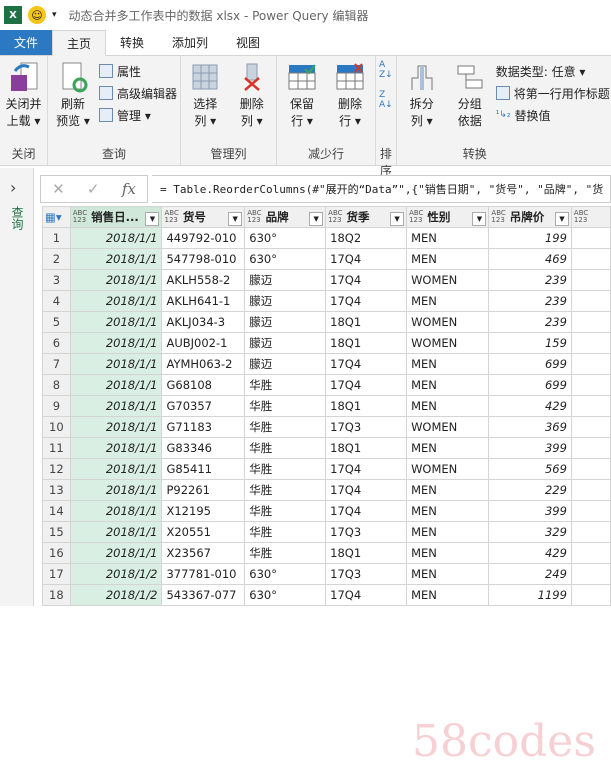 This screenshot has height=767, width=611. Describe the element at coordinates (203, 238) in the screenshot. I see `cell: 449792-010` at that location.